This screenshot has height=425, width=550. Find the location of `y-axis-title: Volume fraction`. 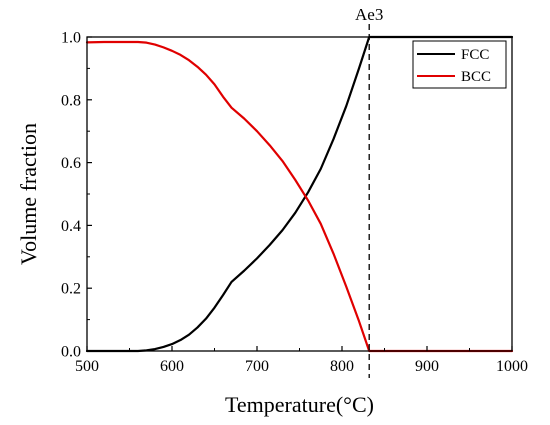

y-axis-title: Volume fraction is located at coordinates (28, 194).